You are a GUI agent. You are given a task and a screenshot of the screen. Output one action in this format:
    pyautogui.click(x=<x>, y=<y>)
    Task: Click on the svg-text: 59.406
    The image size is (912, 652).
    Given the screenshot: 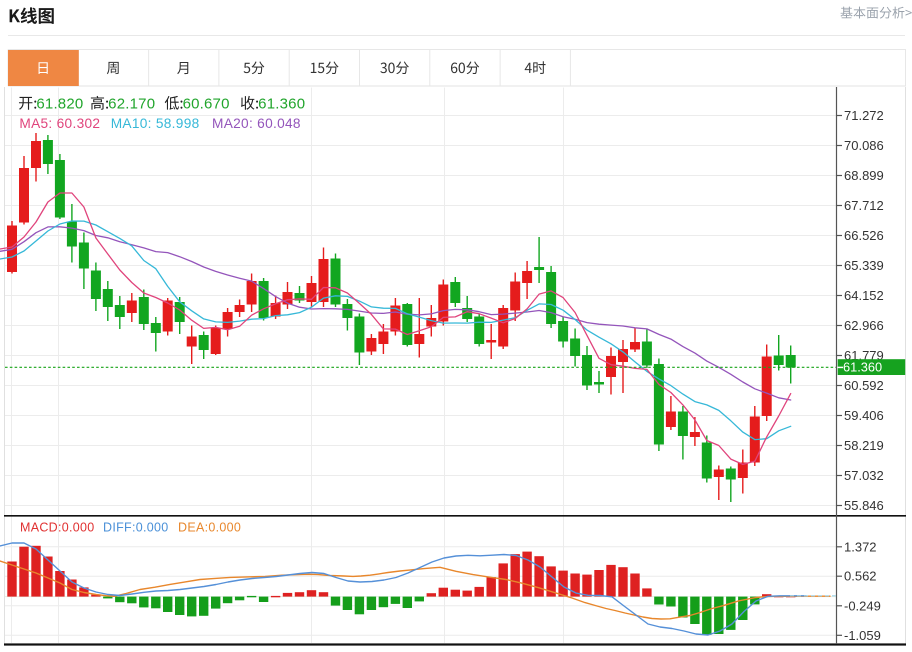 What is the action you would take?
    pyautogui.click(x=864, y=415)
    